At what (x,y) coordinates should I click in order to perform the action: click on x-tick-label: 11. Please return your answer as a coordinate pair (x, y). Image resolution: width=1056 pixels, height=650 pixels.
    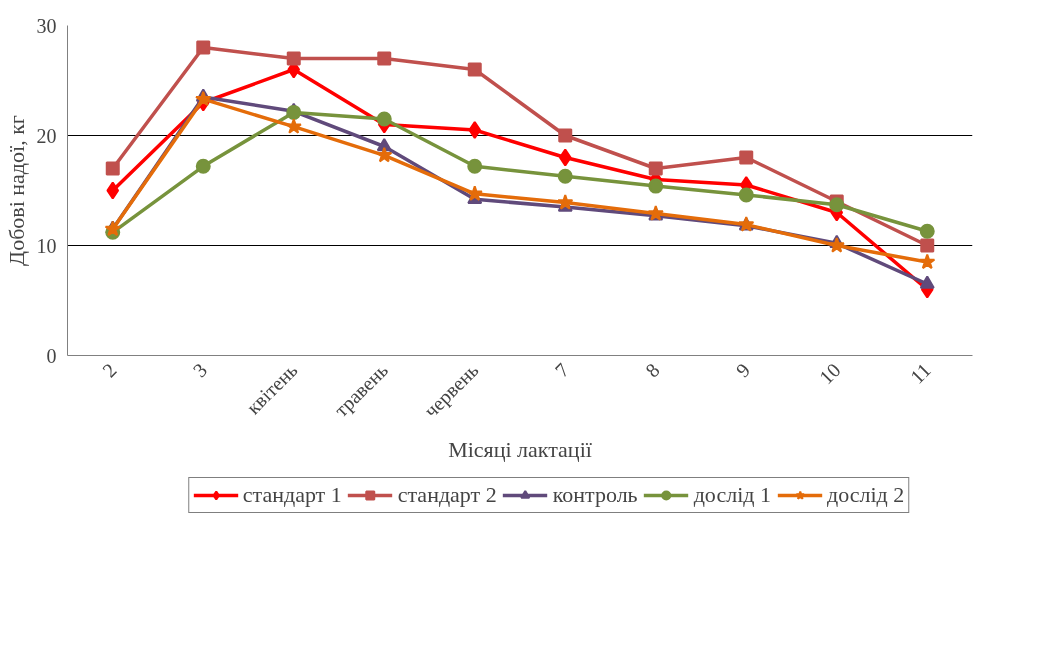
    Looking at the image, I should click on (920, 373).